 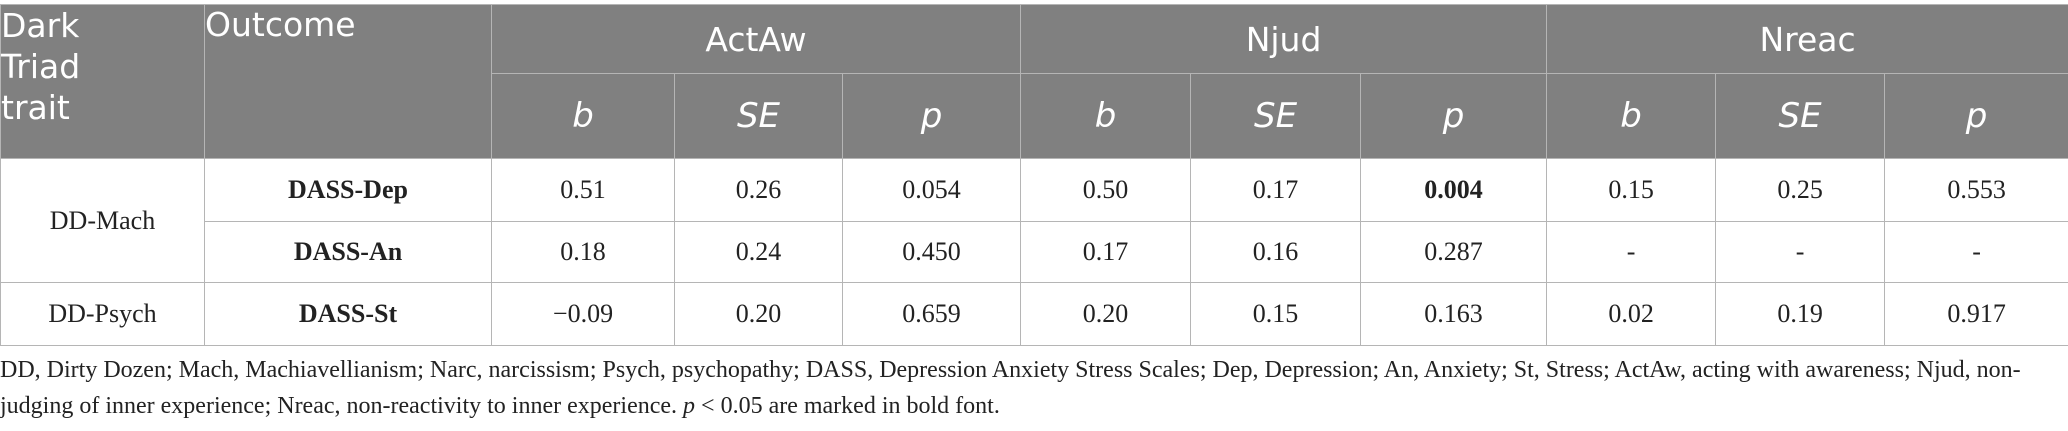 I want to click on value-cell: 0.18, so click(x=583, y=252).